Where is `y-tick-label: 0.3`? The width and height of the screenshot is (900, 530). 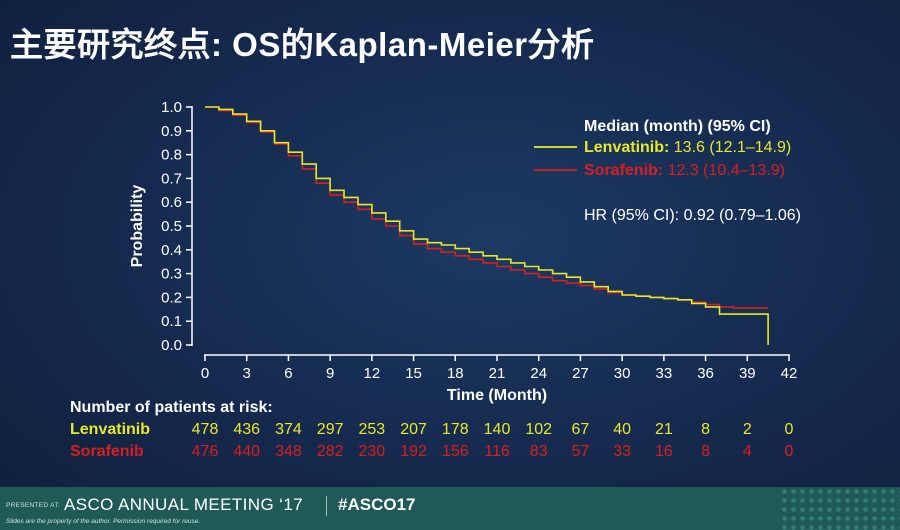
y-tick-label: 0.3 is located at coordinates (171, 274).